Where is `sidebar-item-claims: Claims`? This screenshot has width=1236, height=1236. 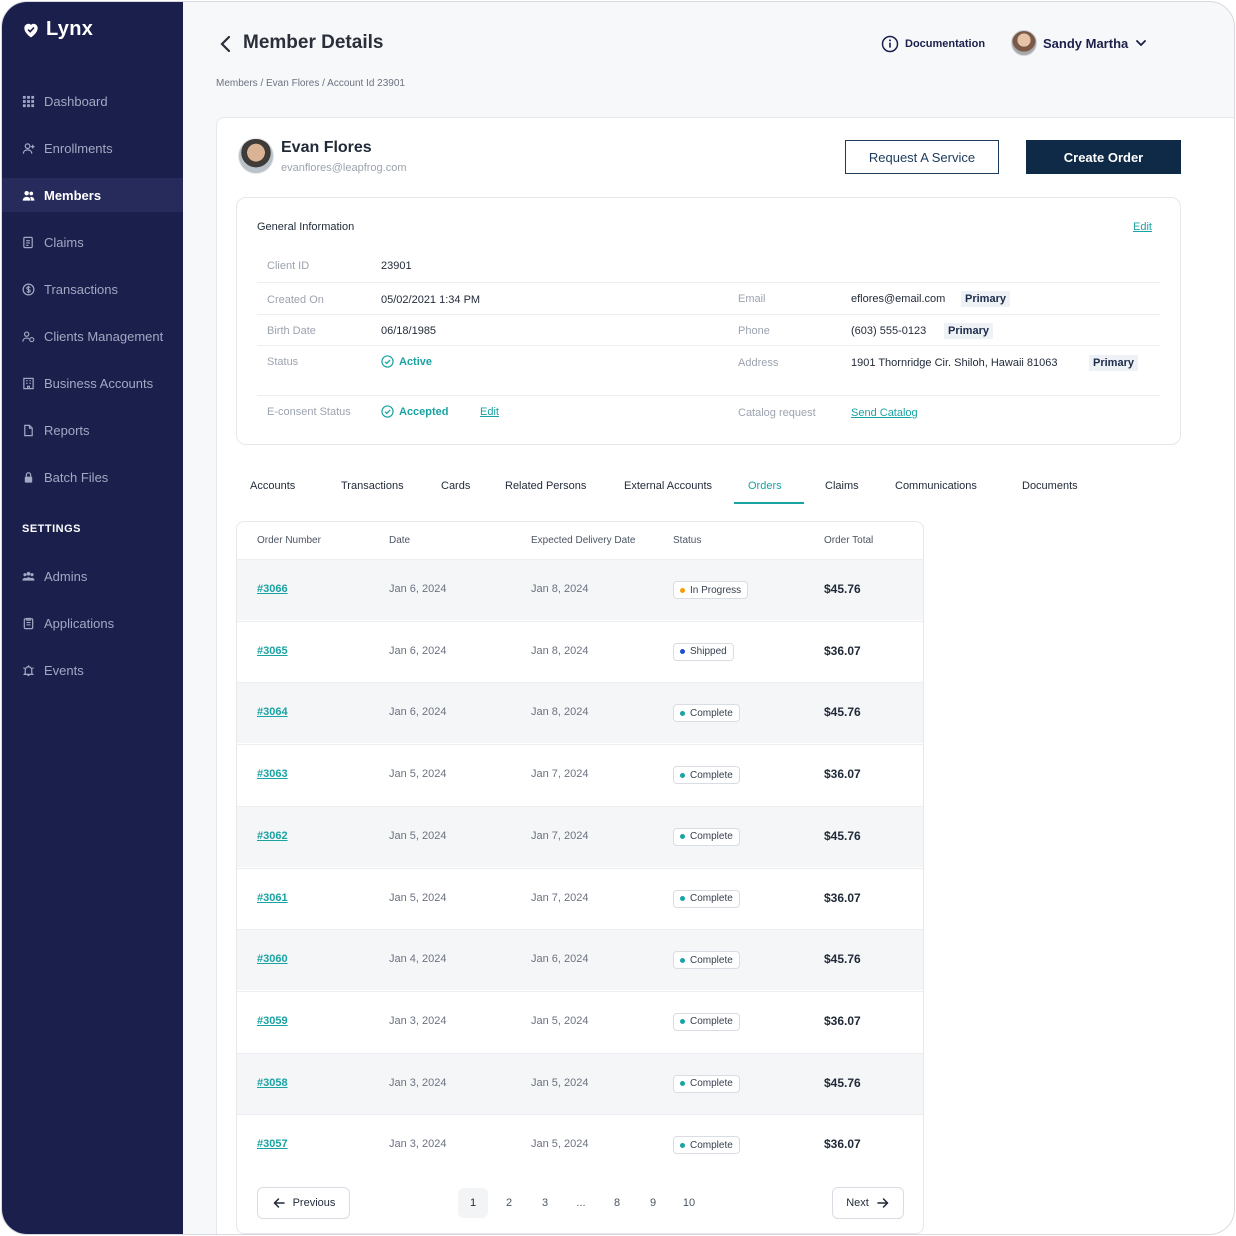 sidebar-item-claims: Claims is located at coordinates (92, 242).